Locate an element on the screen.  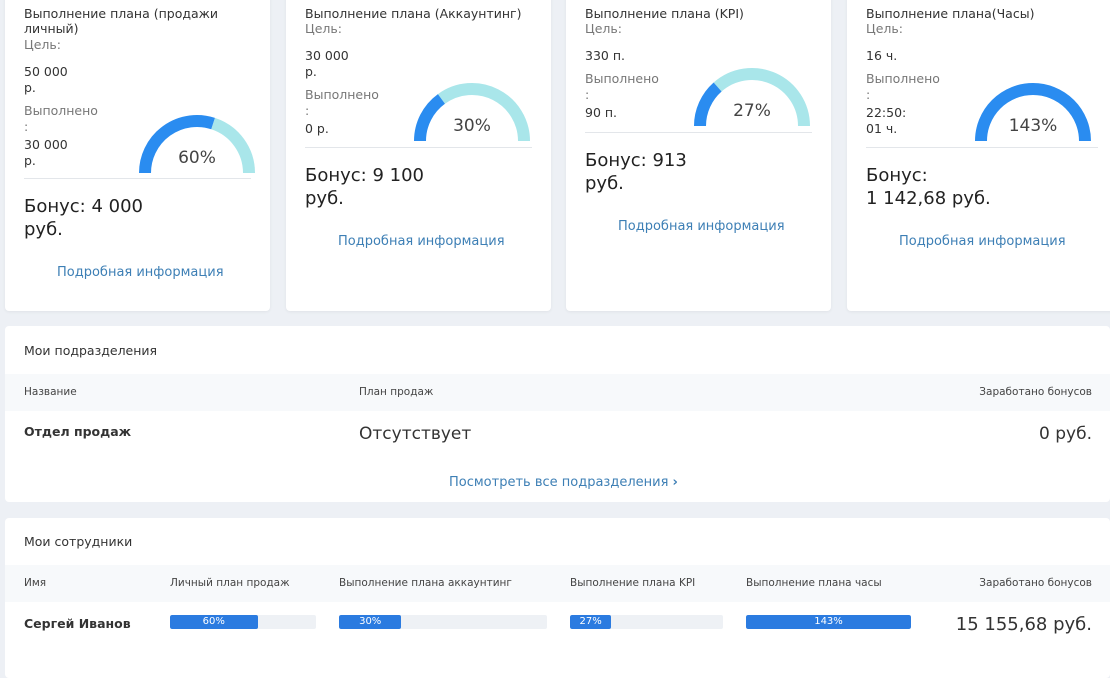
bonus-amount: Бонус: is located at coordinates (897, 175).